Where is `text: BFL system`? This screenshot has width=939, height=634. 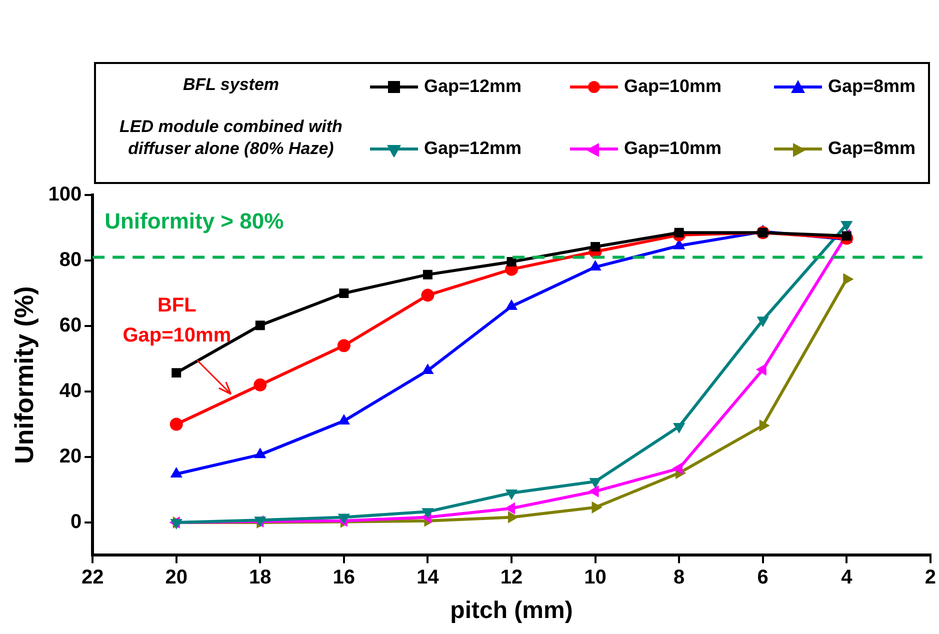
text: BFL system is located at coordinates (231, 85).